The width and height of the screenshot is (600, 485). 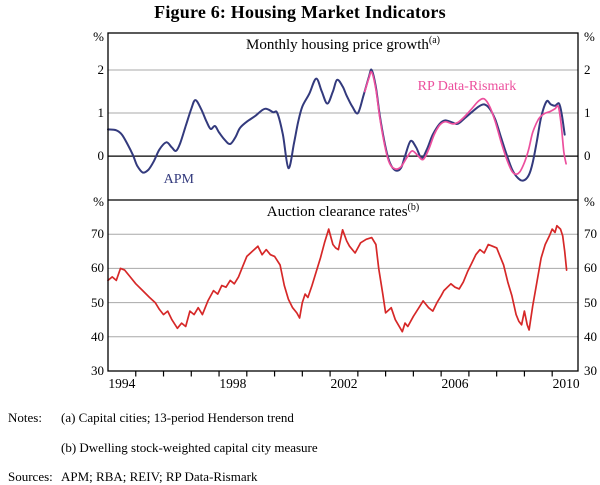 What do you see at coordinates (30, 476) in the screenshot?
I see `sources-label: Sources:` at bounding box center [30, 476].